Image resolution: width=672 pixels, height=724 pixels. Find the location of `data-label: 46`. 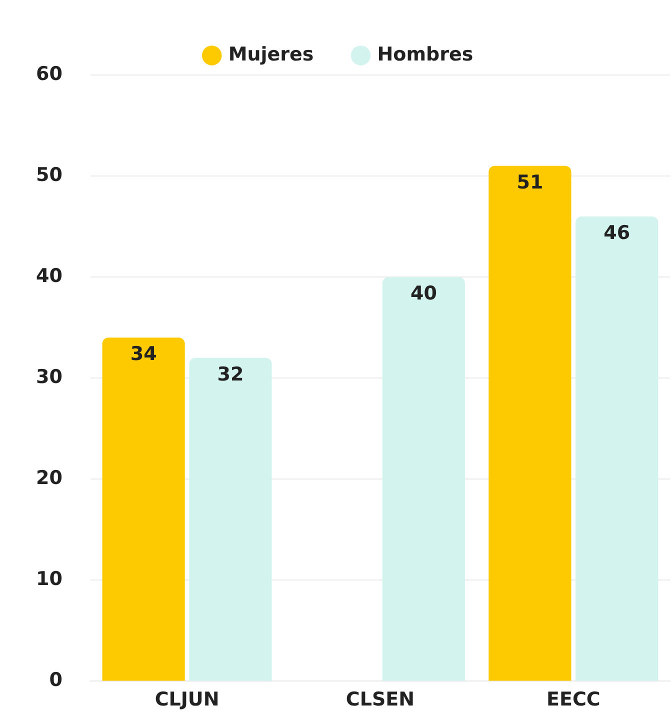

data-label: 46 is located at coordinates (617, 233).